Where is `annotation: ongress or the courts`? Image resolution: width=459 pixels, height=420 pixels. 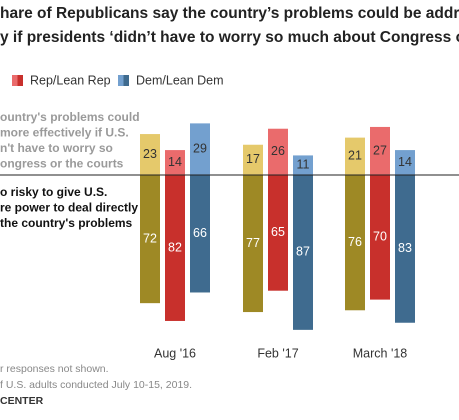 annotation: ongress or the courts is located at coordinates (62, 164).